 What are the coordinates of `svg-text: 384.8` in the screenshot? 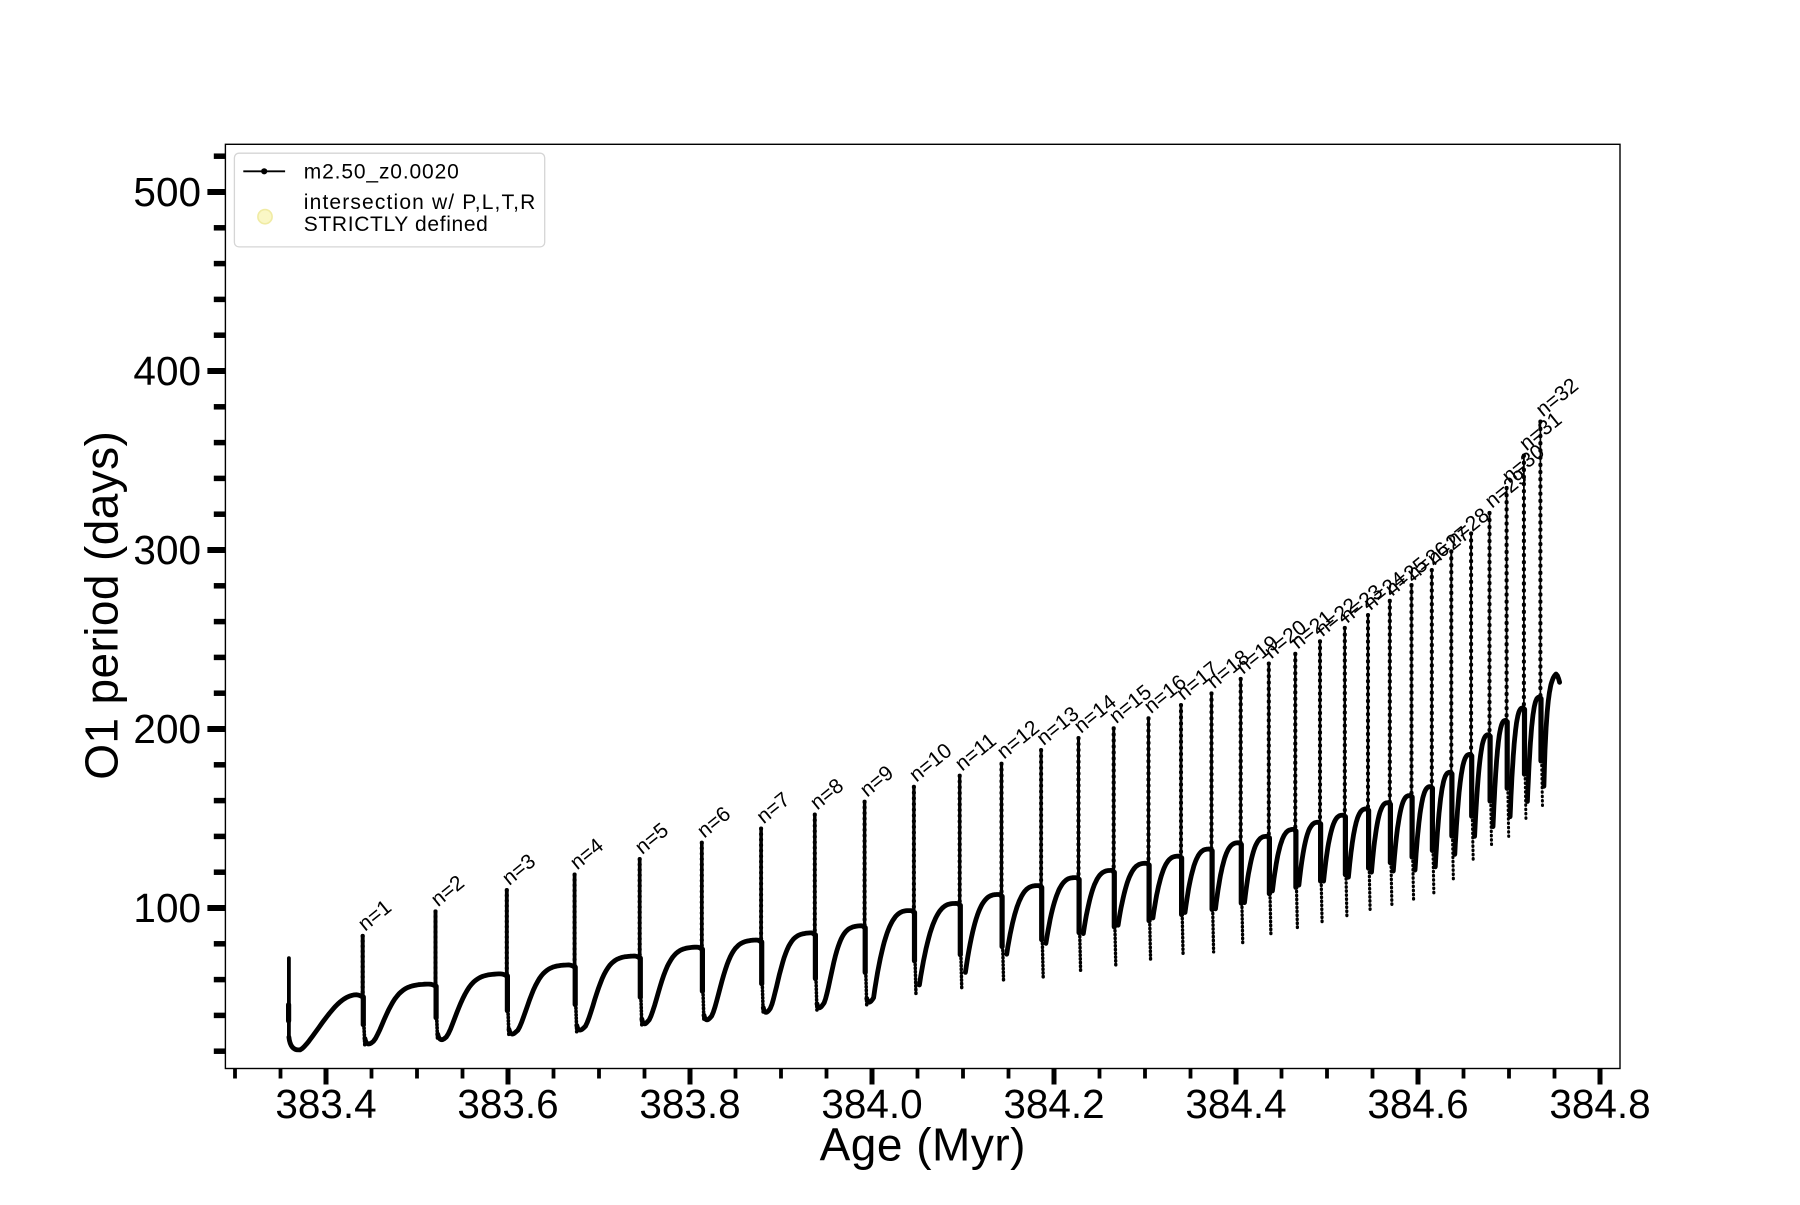 It's located at (1599, 1104).